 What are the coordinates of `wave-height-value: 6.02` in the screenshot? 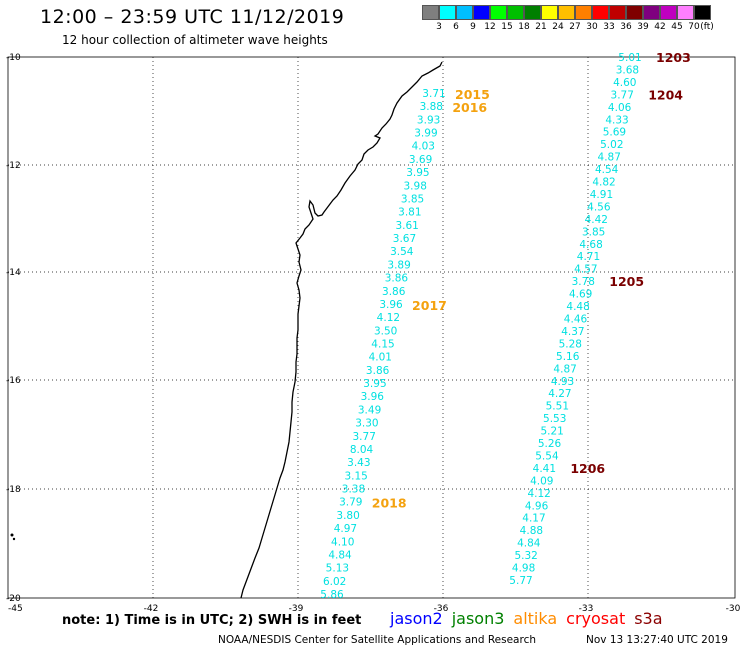 It's located at (334, 582).